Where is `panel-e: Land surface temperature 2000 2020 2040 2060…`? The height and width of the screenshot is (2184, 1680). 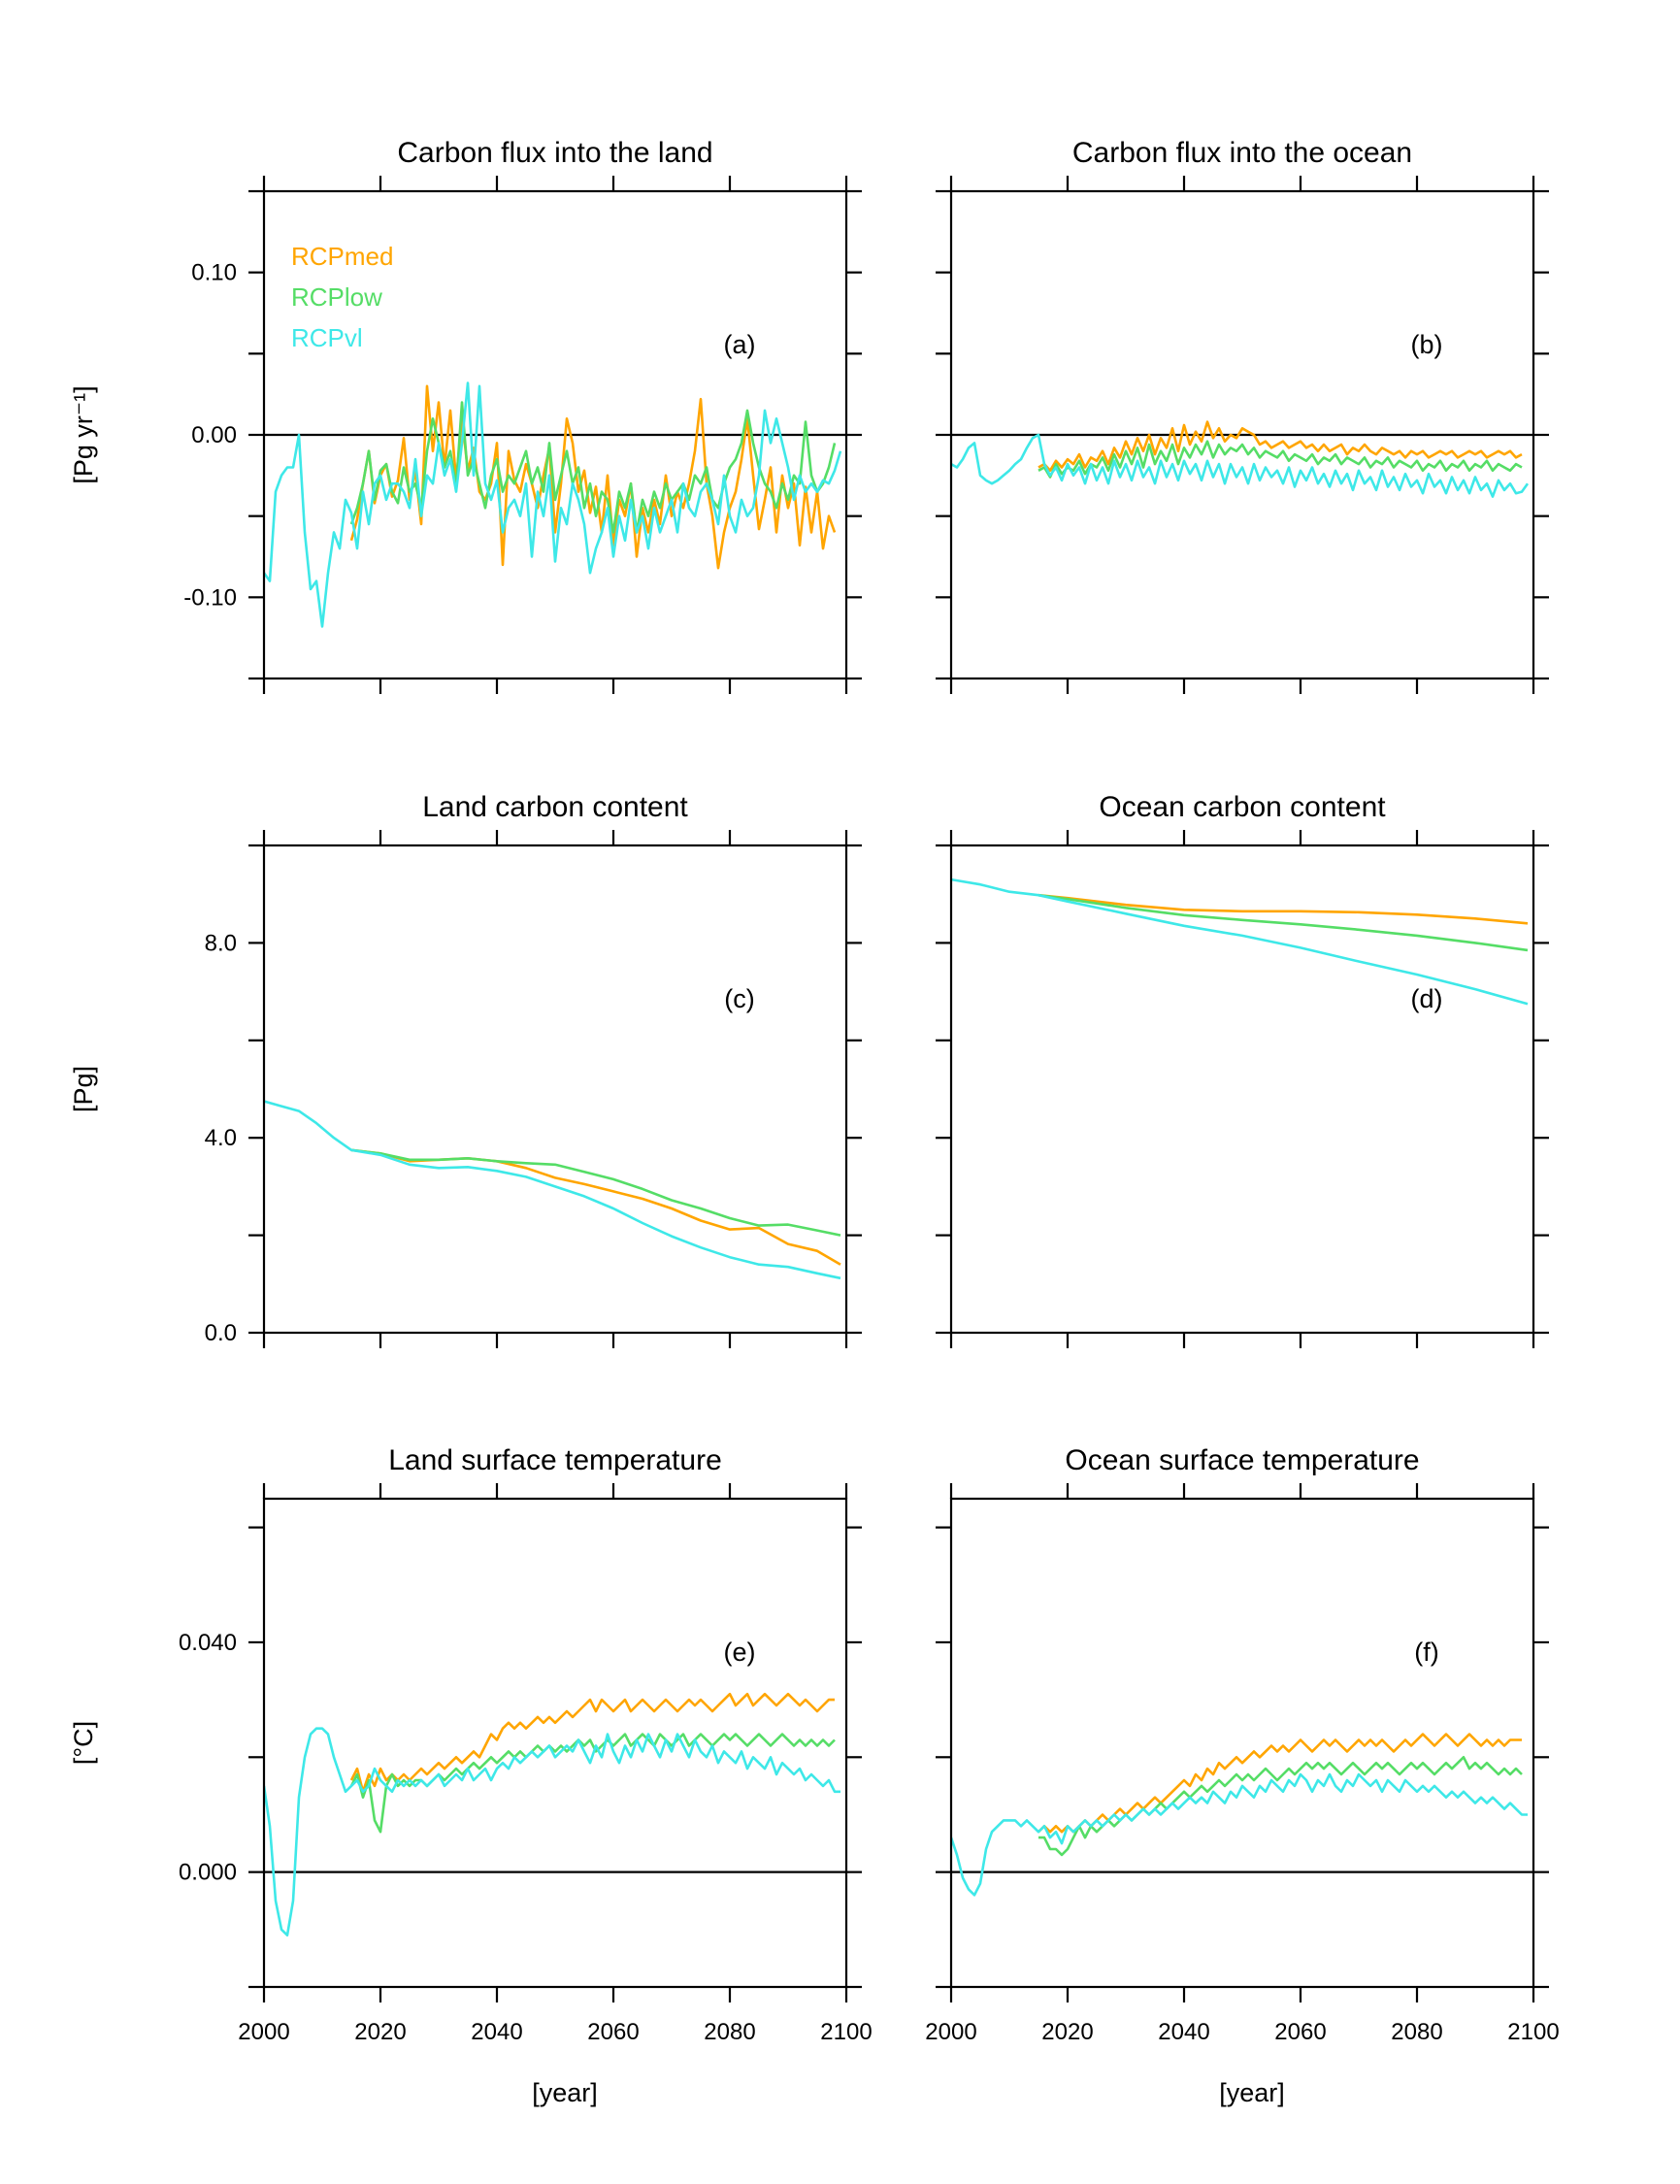 panel-e: Land surface temperature 2000 2020 2040 2060… is located at coordinates (471, 1775).